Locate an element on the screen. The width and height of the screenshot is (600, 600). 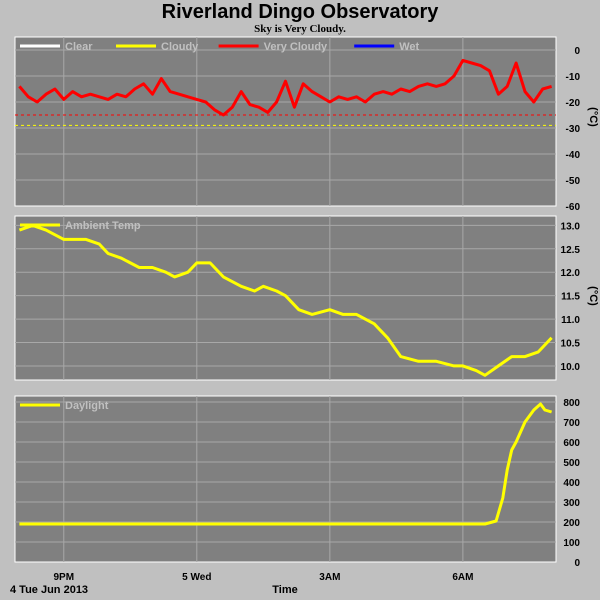
y-tick-label: 11.5 is located at coordinates (570, 297).